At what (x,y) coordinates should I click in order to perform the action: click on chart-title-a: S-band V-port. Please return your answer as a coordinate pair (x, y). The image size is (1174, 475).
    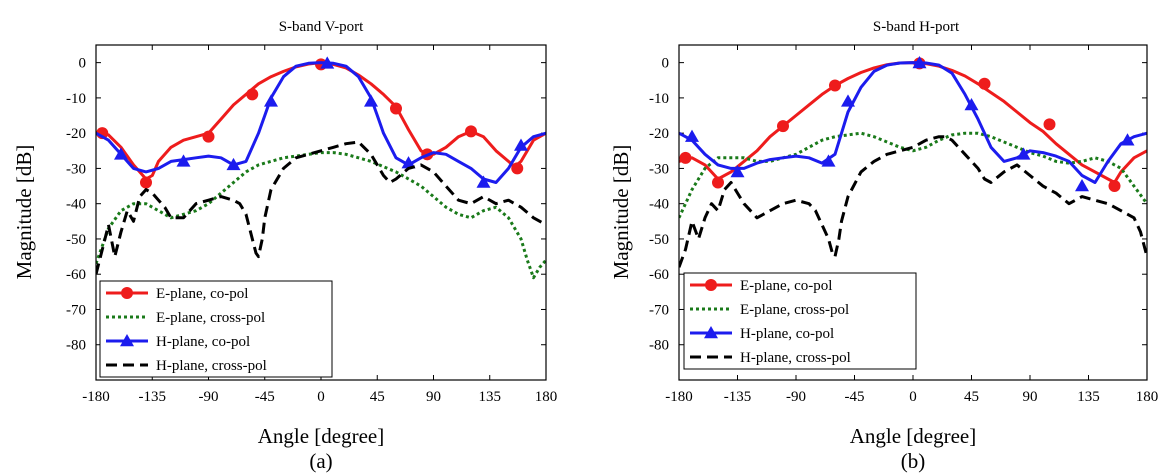
    Looking at the image, I should click on (321, 27).